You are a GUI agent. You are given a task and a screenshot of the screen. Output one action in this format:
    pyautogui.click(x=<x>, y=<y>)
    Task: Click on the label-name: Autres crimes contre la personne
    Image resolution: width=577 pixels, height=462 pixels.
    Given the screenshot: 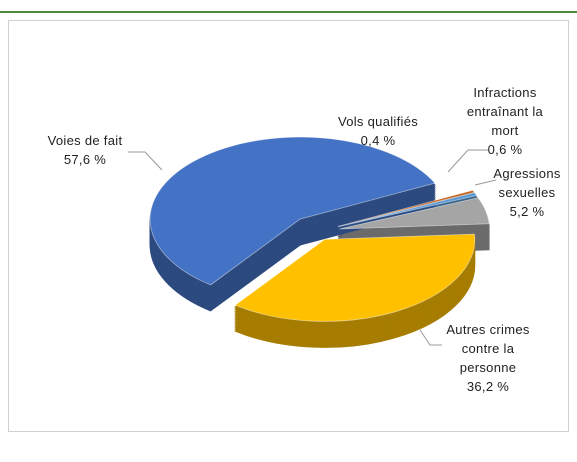 What is the action you would take?
    pyautogui.click(x=488, y=348)
    